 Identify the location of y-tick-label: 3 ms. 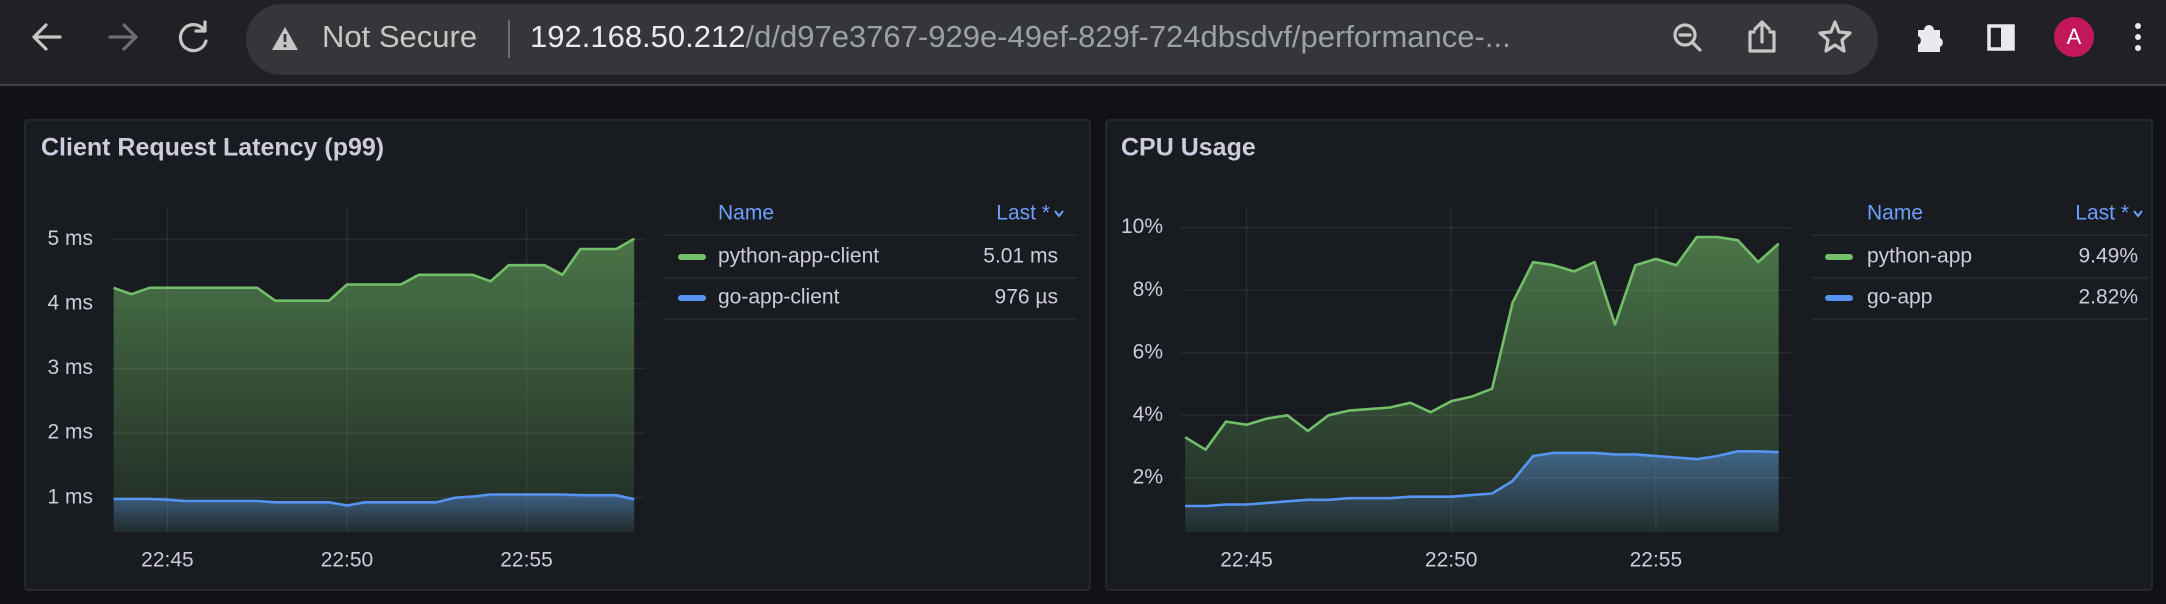
(70, 367).